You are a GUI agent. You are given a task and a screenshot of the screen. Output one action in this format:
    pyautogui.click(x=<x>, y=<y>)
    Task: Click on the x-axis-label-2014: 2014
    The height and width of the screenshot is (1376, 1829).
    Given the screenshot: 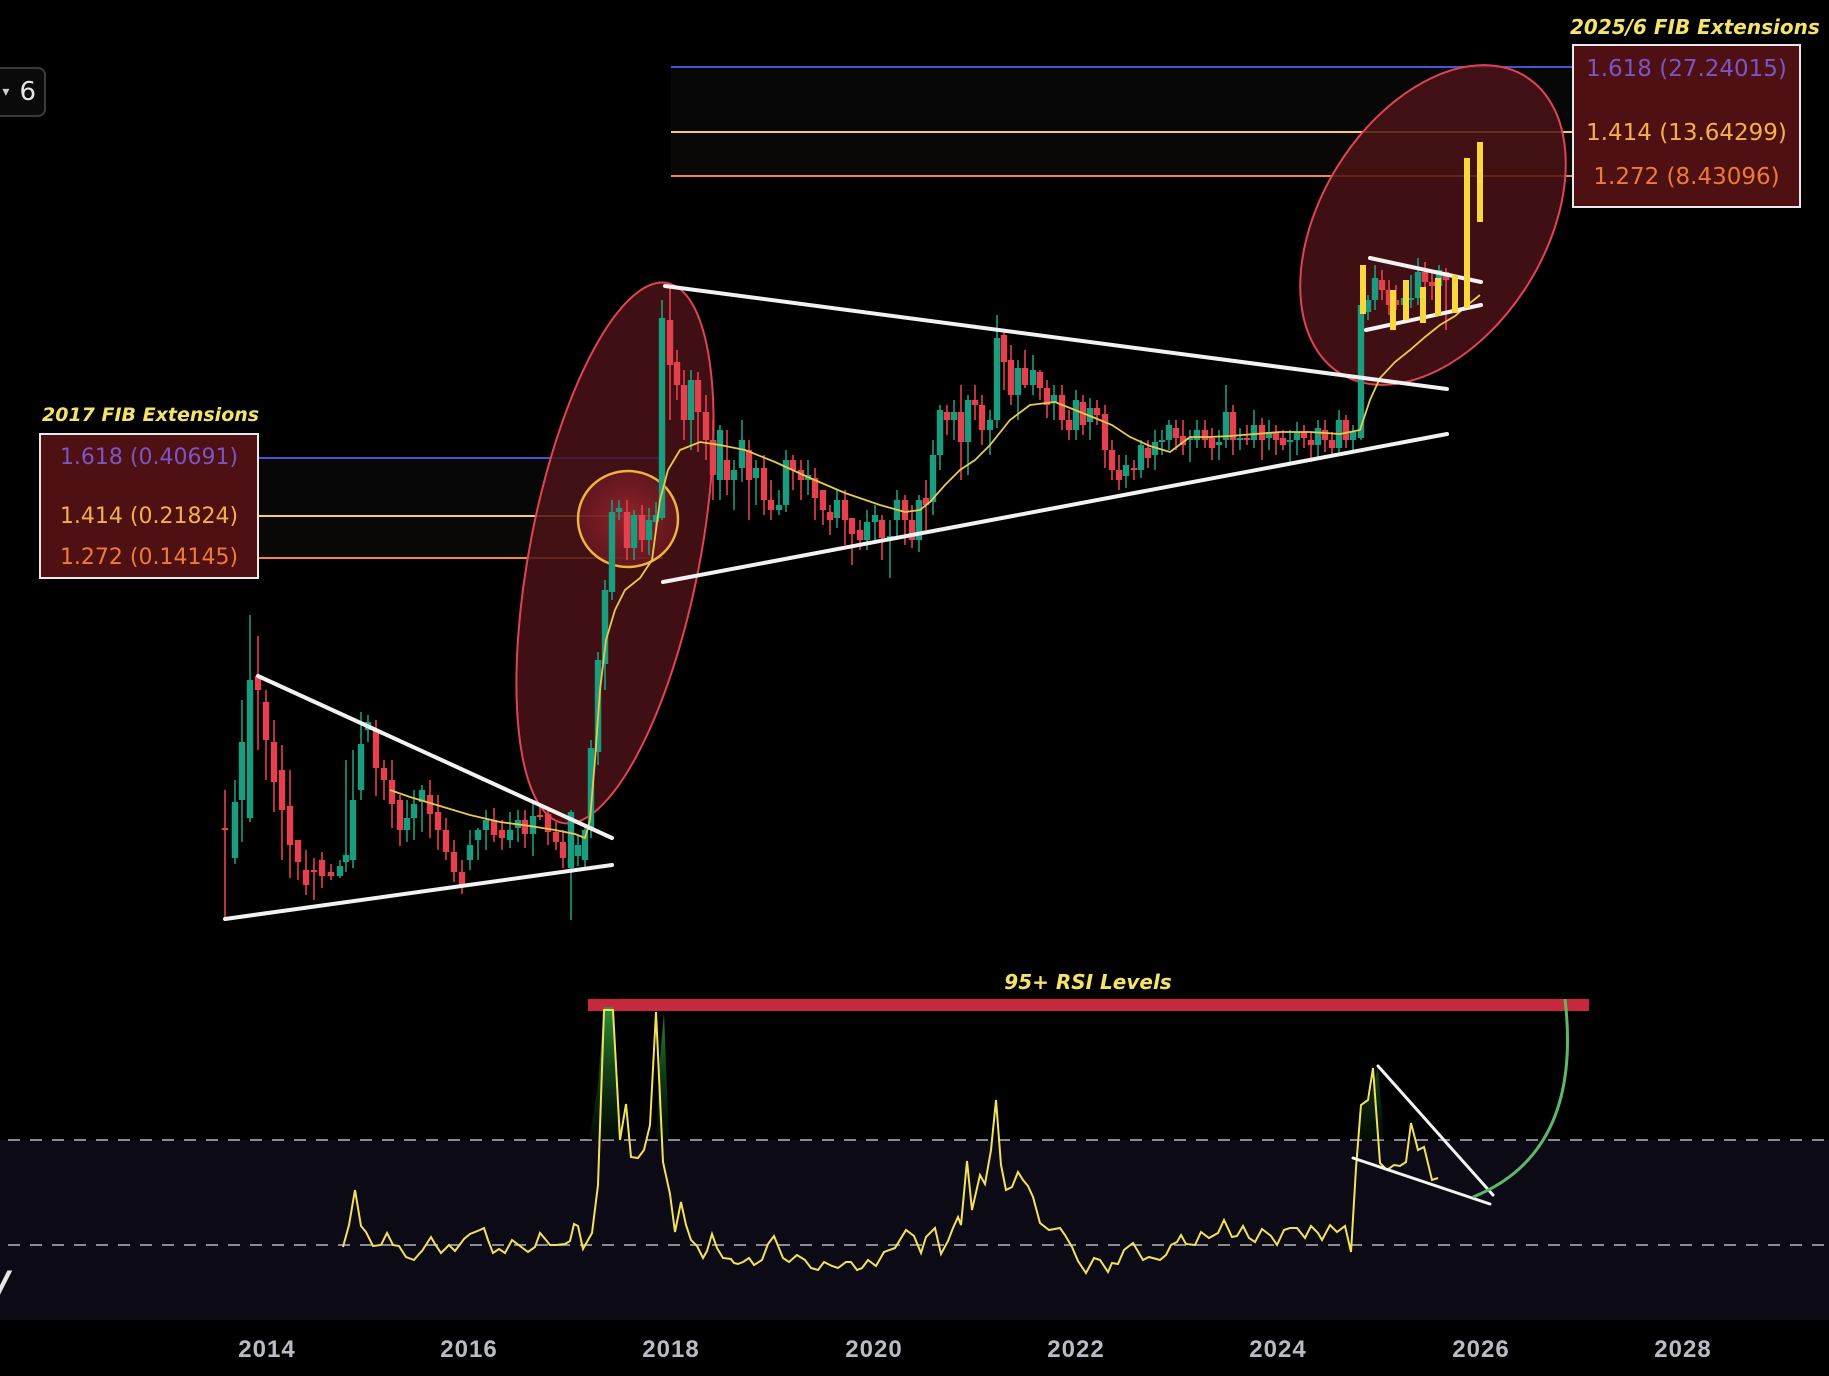 What is the action you would take?
    pyautogui.click(x=267, y=1349)
    